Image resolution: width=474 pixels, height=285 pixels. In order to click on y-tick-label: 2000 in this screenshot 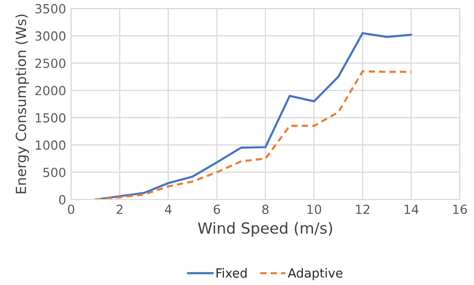, I will do `click(50, 91)`.